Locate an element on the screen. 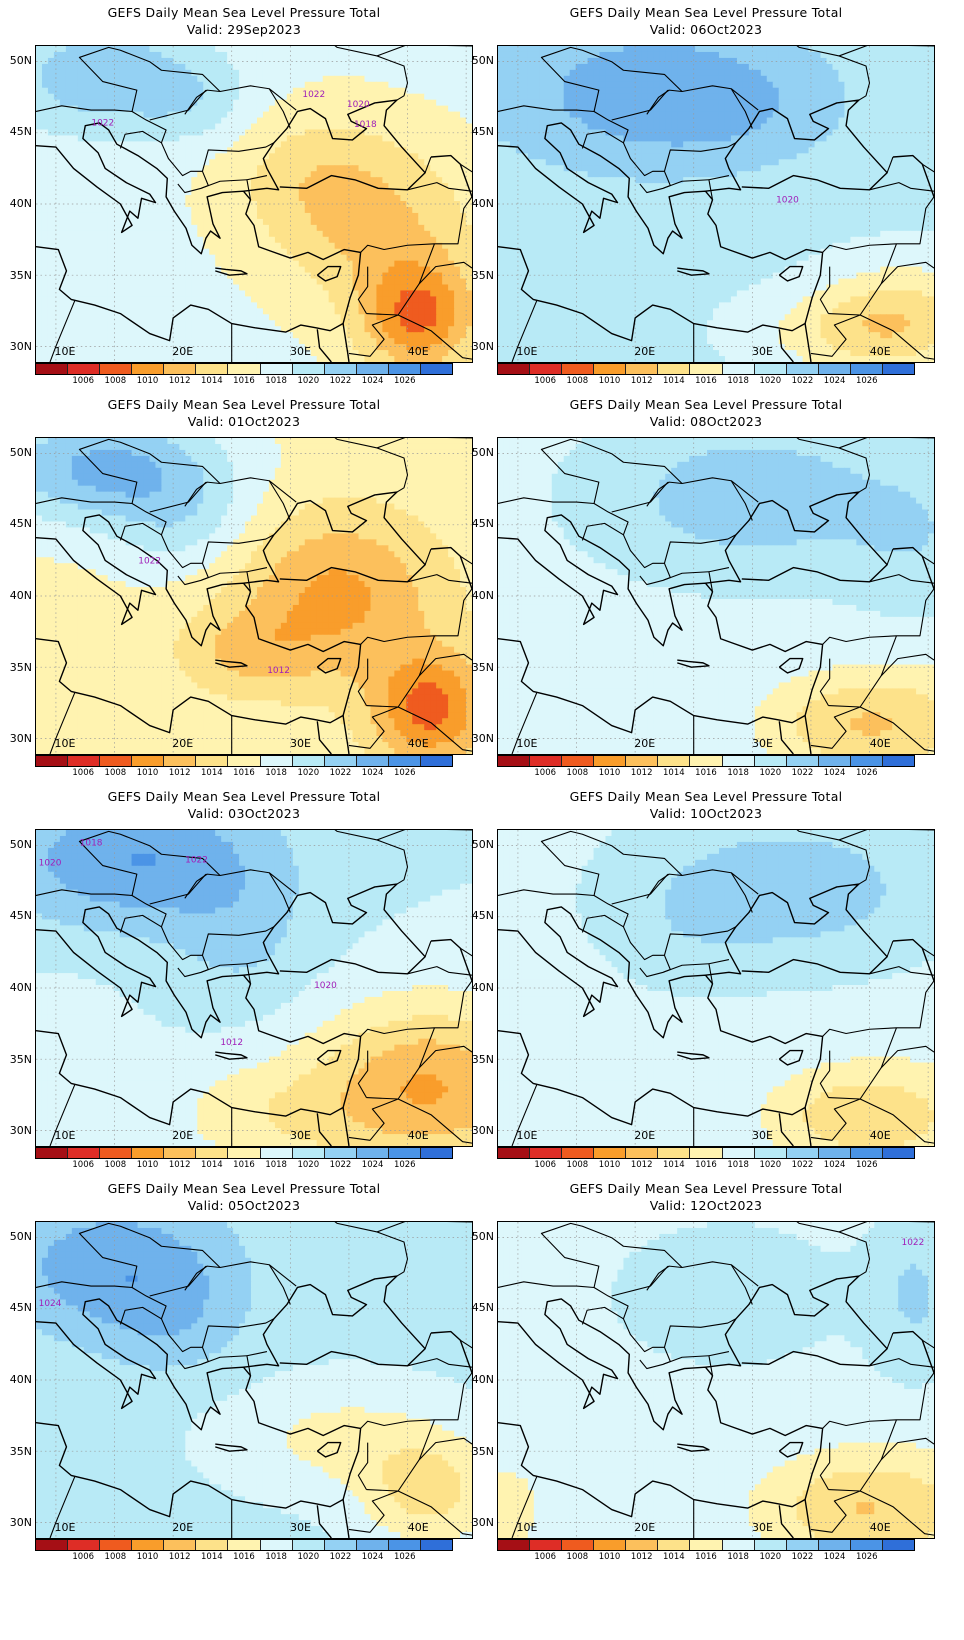 Image resolution: width=964 pixels, height=1640 pixels. contour-label: 1022 is located at coordinates (313, 95).